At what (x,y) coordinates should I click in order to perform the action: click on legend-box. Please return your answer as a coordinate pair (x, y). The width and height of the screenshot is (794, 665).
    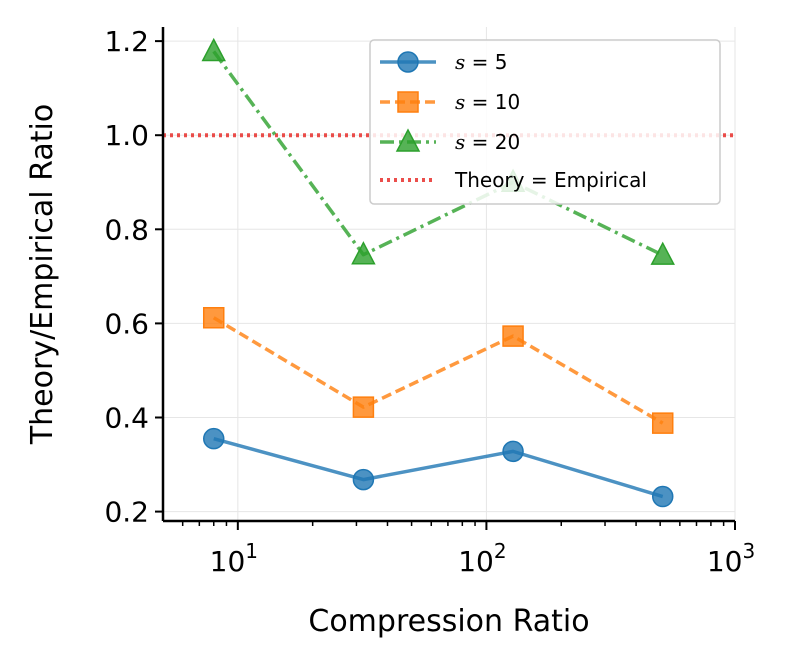
    Looking at the image, I should click on (545, 122).